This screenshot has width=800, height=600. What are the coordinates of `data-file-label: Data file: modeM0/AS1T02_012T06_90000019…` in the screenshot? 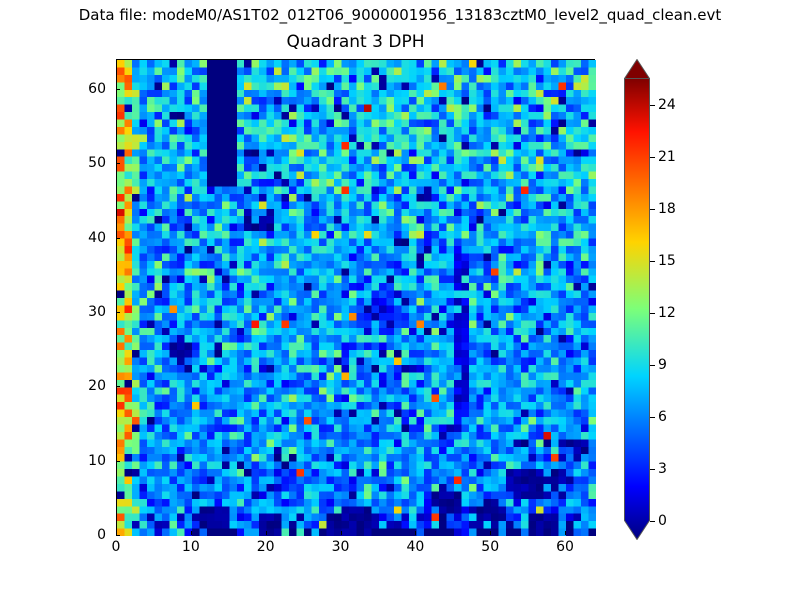 It's located at (400, 15).